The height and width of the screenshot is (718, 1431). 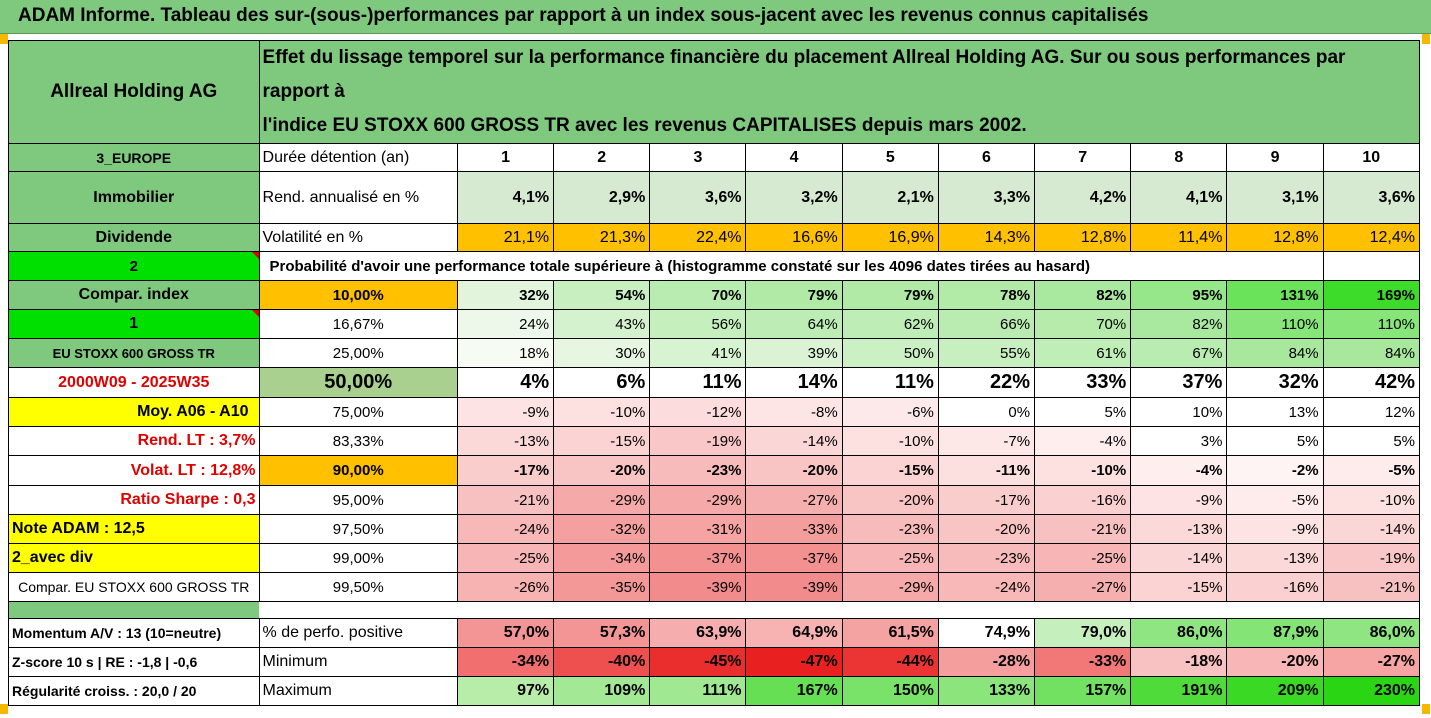 What do you see at coordinates (134, 610) in the screenshot?
I see `spacer-cell` at bounding box center [134, 610].